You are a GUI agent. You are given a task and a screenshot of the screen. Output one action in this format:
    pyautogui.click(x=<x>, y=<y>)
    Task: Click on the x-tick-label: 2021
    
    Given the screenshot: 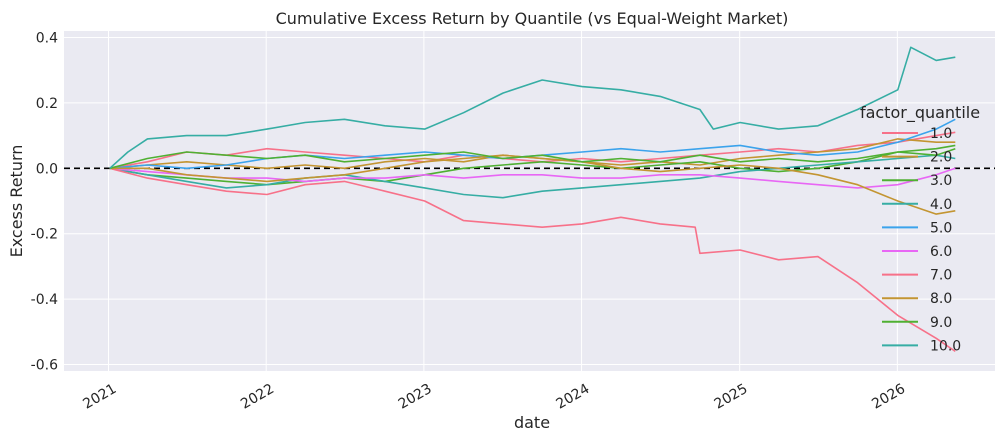 What is the action you would take?
    pyautogui.click(x=99, y=397)
    